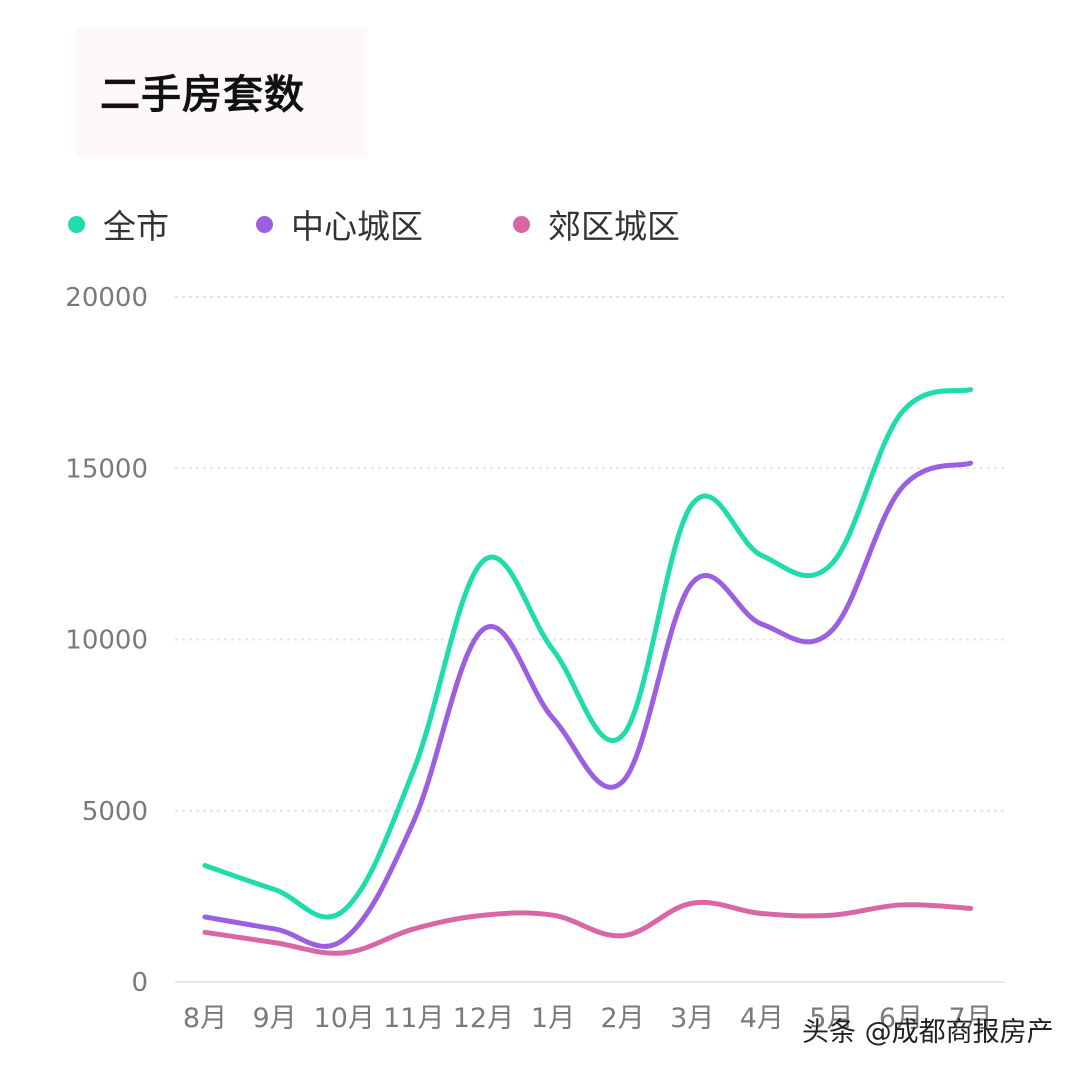  I want to click on x-tick-label: 10月, so click(344, 1018).